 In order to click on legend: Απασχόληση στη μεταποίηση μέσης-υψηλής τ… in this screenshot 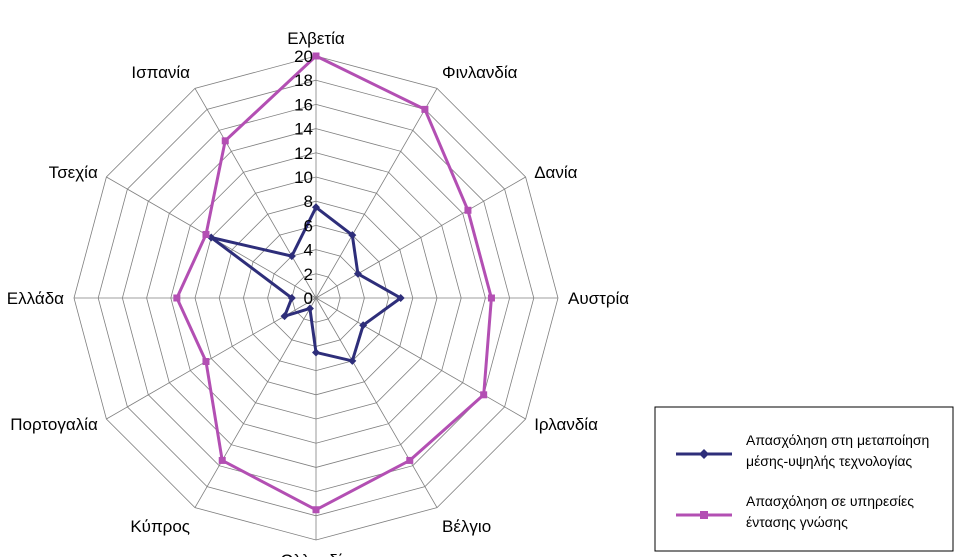, I will do `click(804, 479)`.